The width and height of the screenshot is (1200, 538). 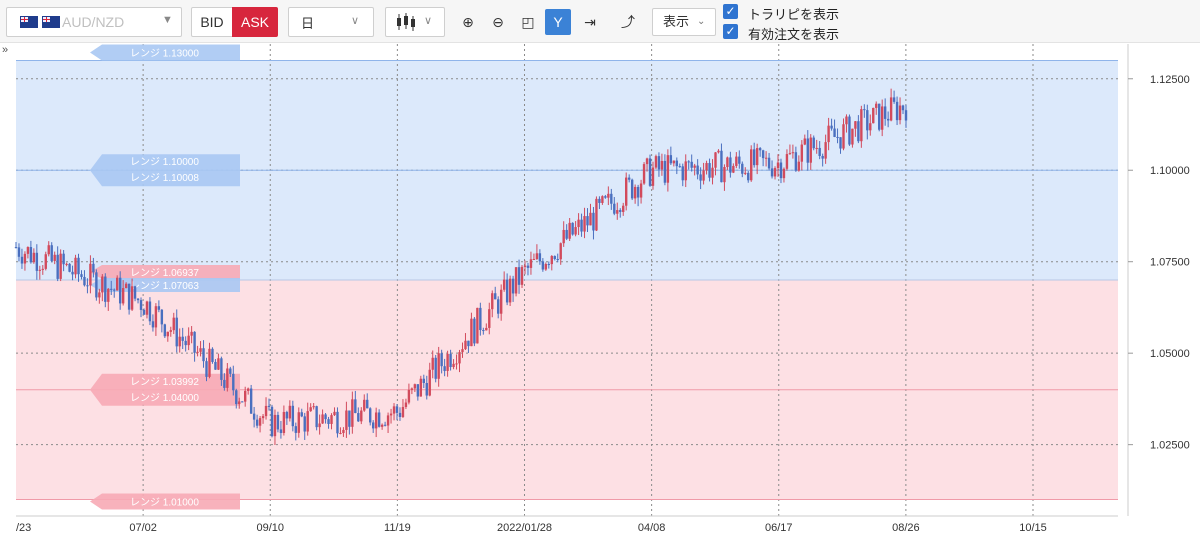 I want to click on fit-screen-icon: ◰, so click(x=528, y=22).